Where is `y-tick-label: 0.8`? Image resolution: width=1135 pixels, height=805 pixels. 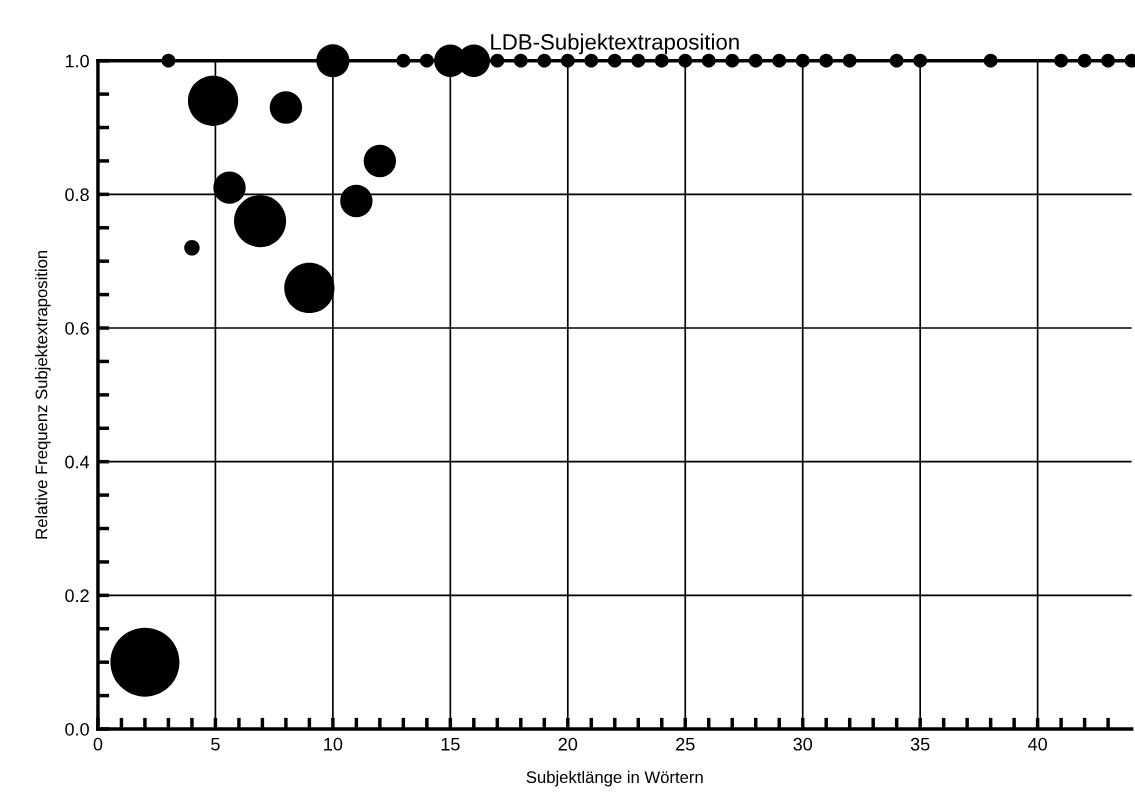 y-tick-label: 0.8 is located at coordinates (77, 195).